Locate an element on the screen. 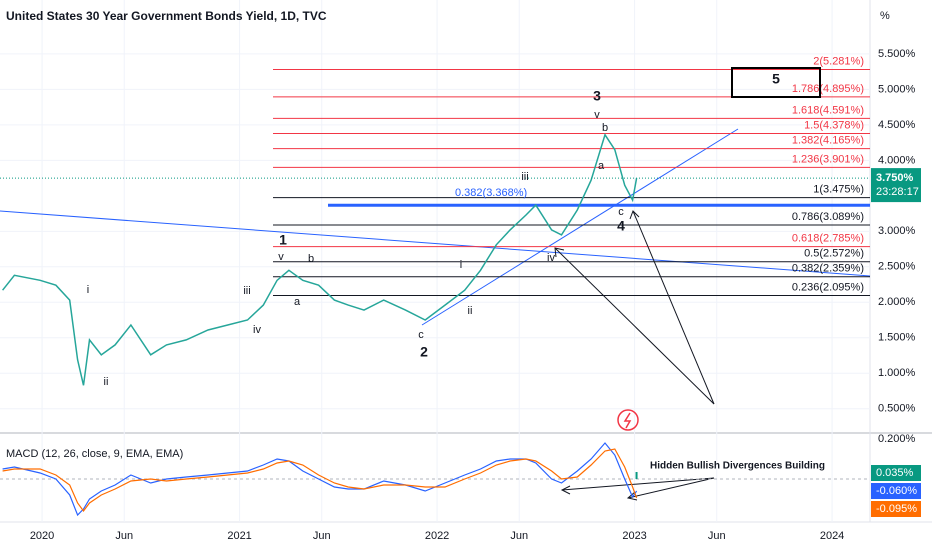 This screenshot has width=932, height=550. countdown: 23:28:17 is located at coordinates (897, 192).